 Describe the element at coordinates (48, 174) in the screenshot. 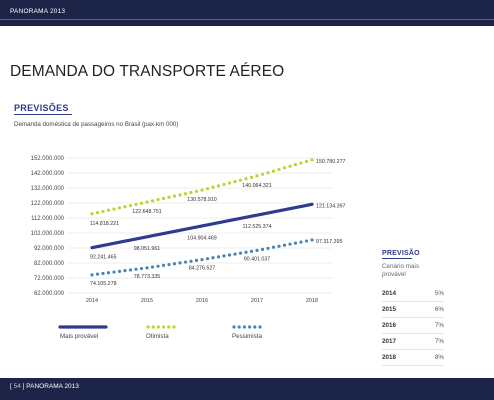

I see `y-tick-label: 142.000.000` at that location.